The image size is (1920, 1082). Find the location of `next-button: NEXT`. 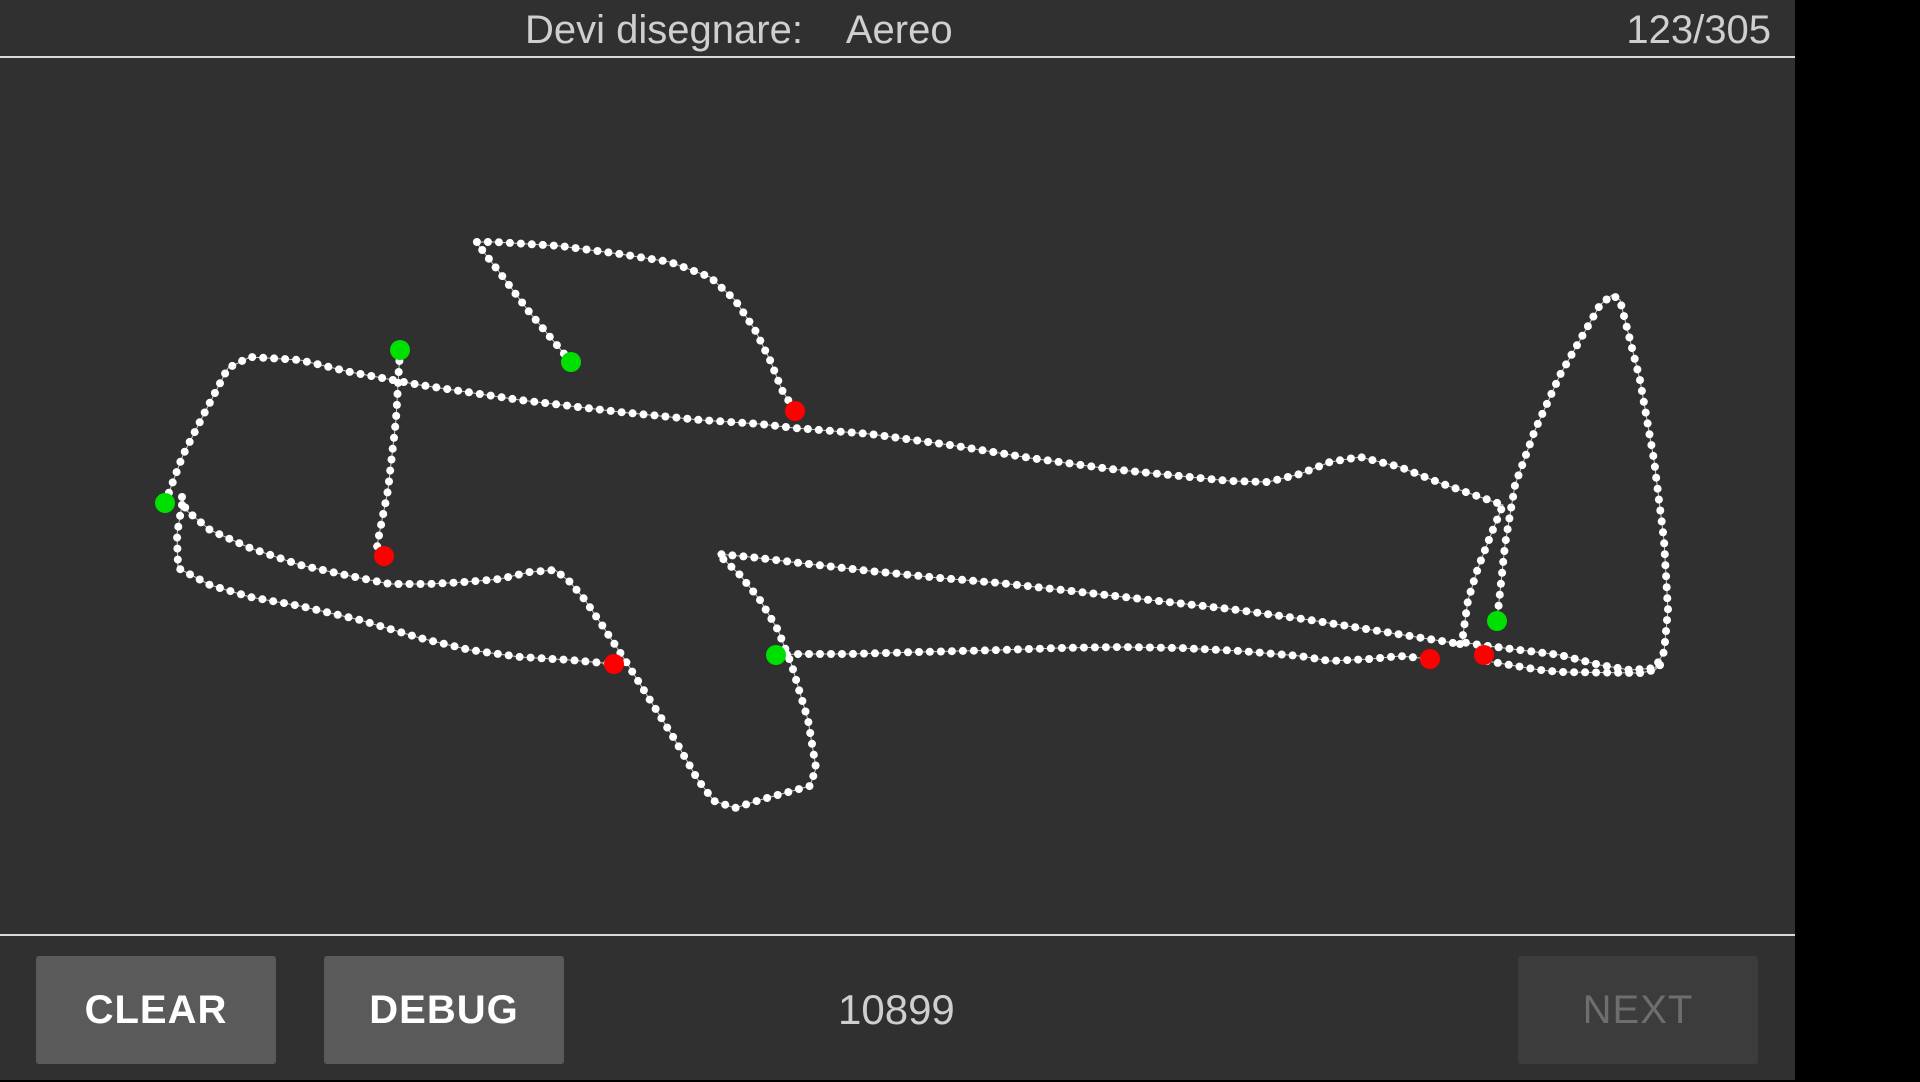

next-button: NEXT is located at coordinates (1638, 1010).